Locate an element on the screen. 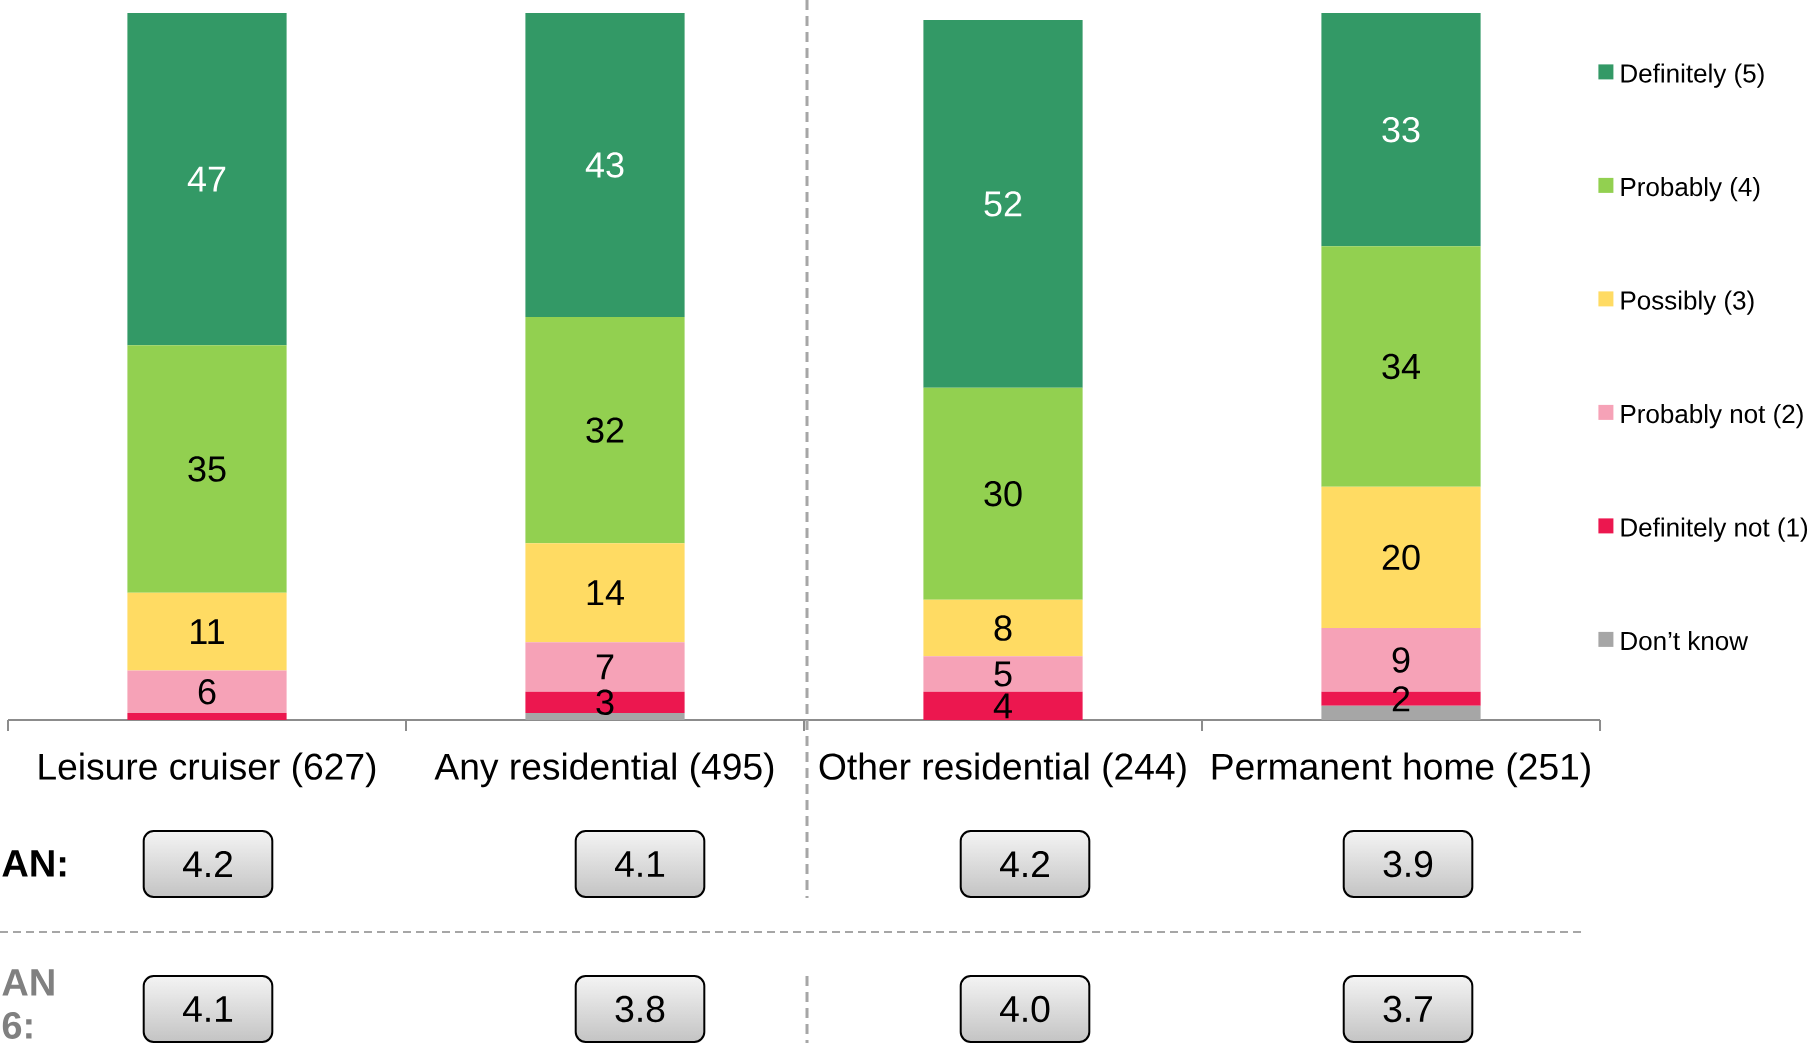  data-label: 30 is located at coordinates (1003, 494).